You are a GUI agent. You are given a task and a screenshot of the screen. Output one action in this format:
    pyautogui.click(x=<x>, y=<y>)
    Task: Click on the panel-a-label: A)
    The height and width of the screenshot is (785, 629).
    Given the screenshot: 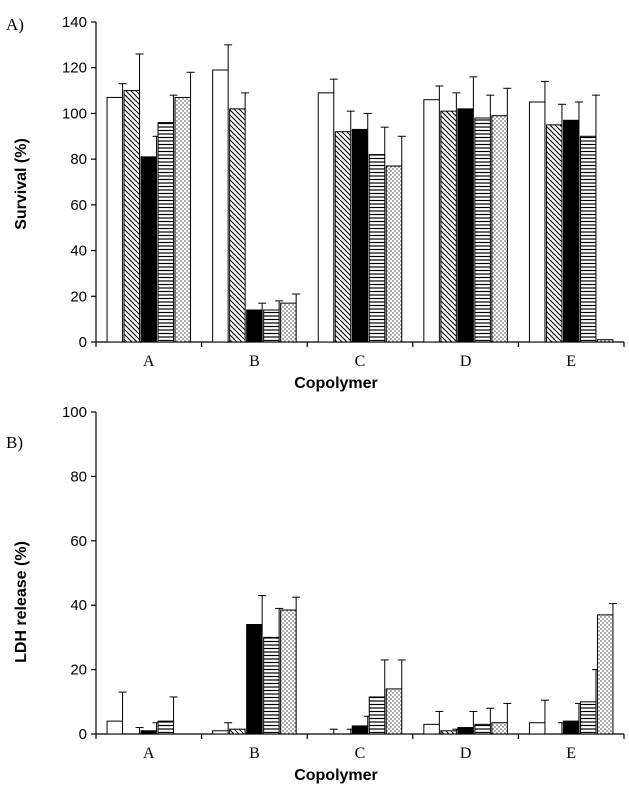 What is the action you would take?
    pyautogui.click(x=15, y=24)
    